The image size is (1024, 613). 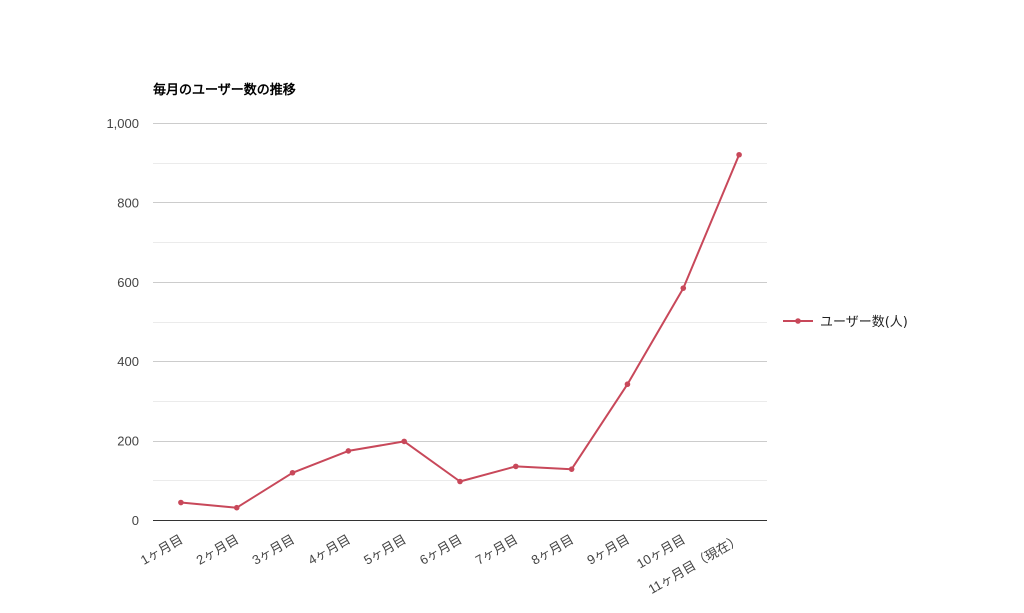 What do you see at coordinates (122, 322) in the screenshot?
I see `y-axis-tick-labels: 0 200 400 600 800 1,000` at bounding box center [122, 322].